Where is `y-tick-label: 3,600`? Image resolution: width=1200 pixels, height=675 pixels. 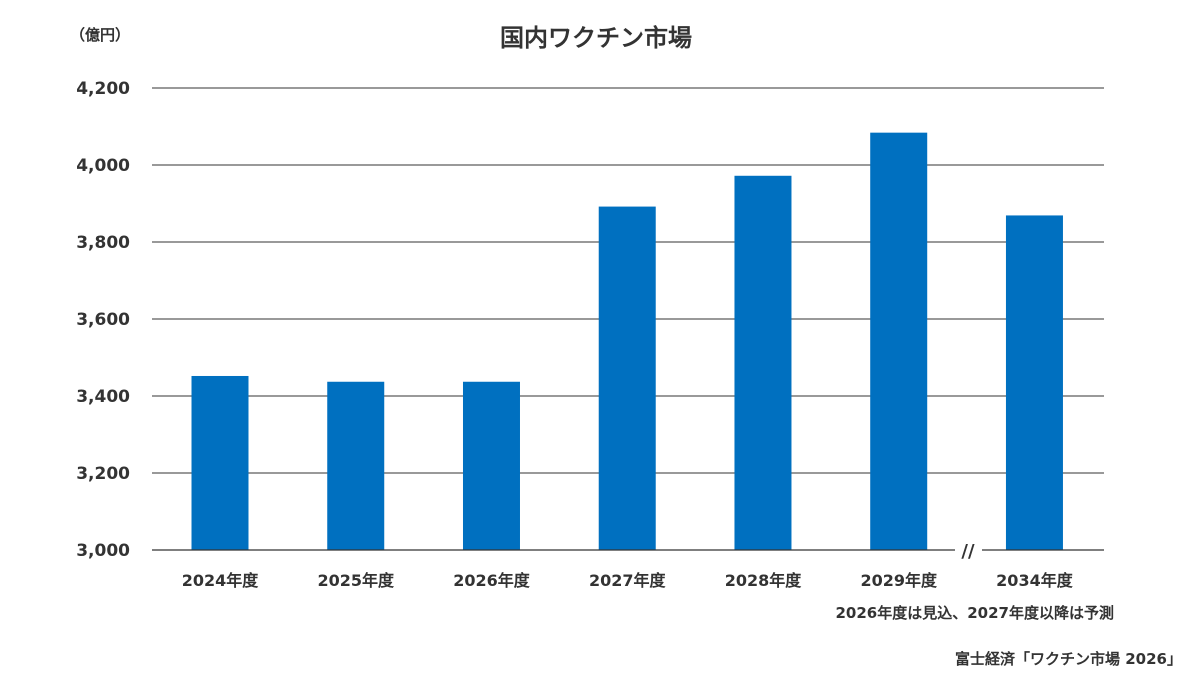 y-tick-label: 3,600 is located at coordinates (103, 320).